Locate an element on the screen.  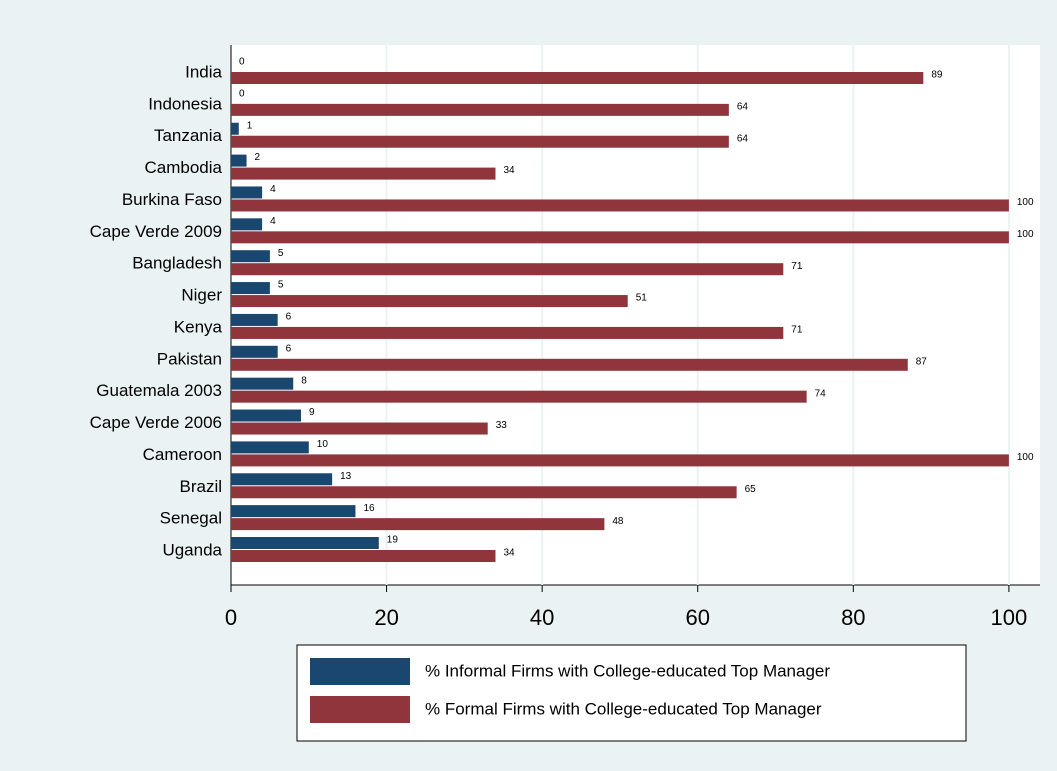
value-label: 33 is located at coordinates (502, 425).